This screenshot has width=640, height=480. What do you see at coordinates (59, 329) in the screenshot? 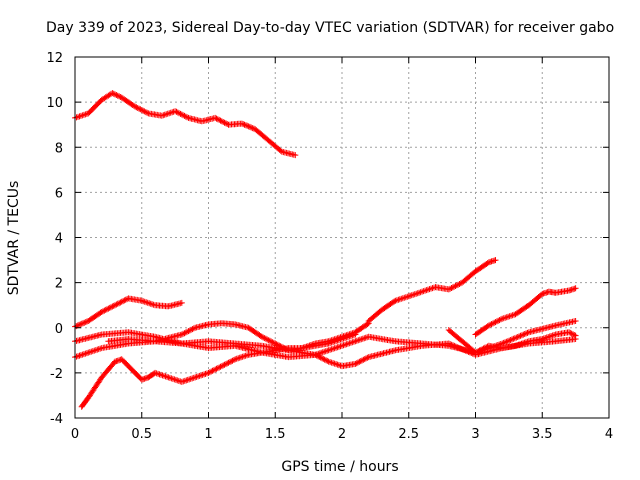
I see `y-tick-label: 0` at bounding box center [59, 329].